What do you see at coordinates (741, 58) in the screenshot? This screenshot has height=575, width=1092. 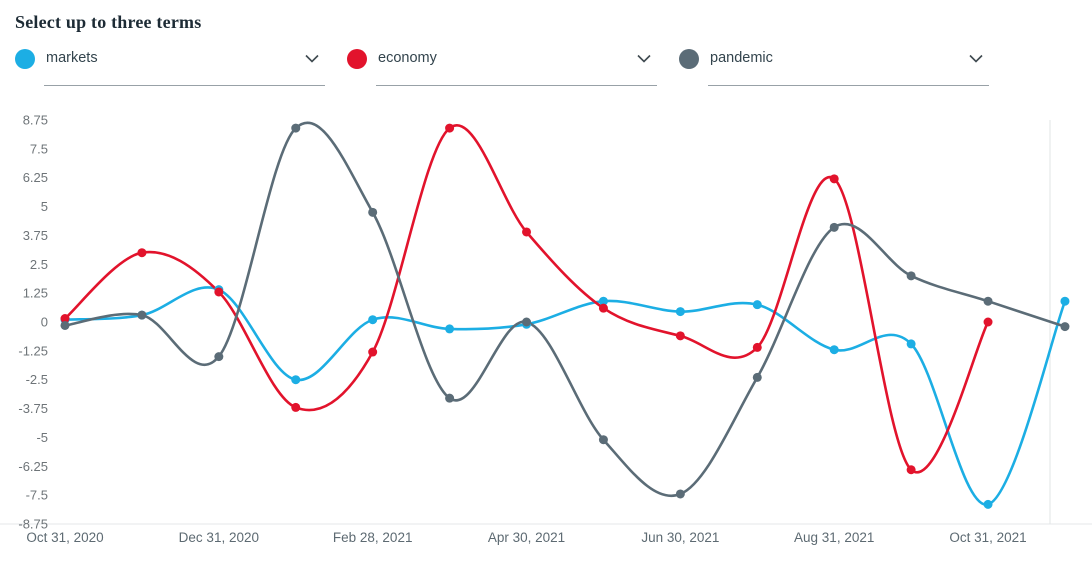 I see `term-selector-label: pandemic` at bounding box center [741, 58].